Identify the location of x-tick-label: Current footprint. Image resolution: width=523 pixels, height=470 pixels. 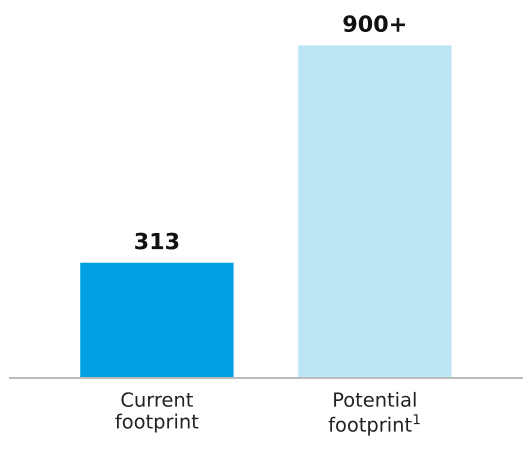
(156, 412).